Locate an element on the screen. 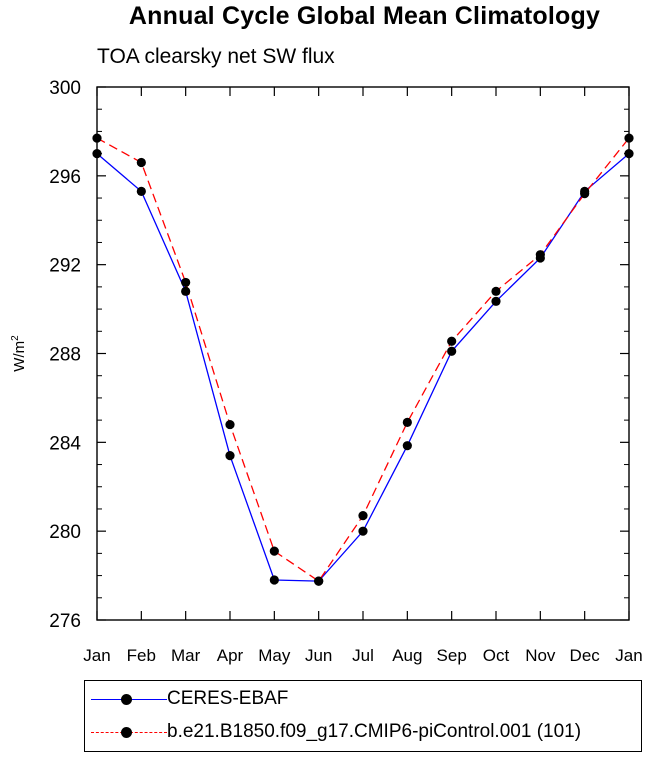 The height and width of the screenshot is (758, 649). x-tick-label: Jun is located at coordinates (318, 655).